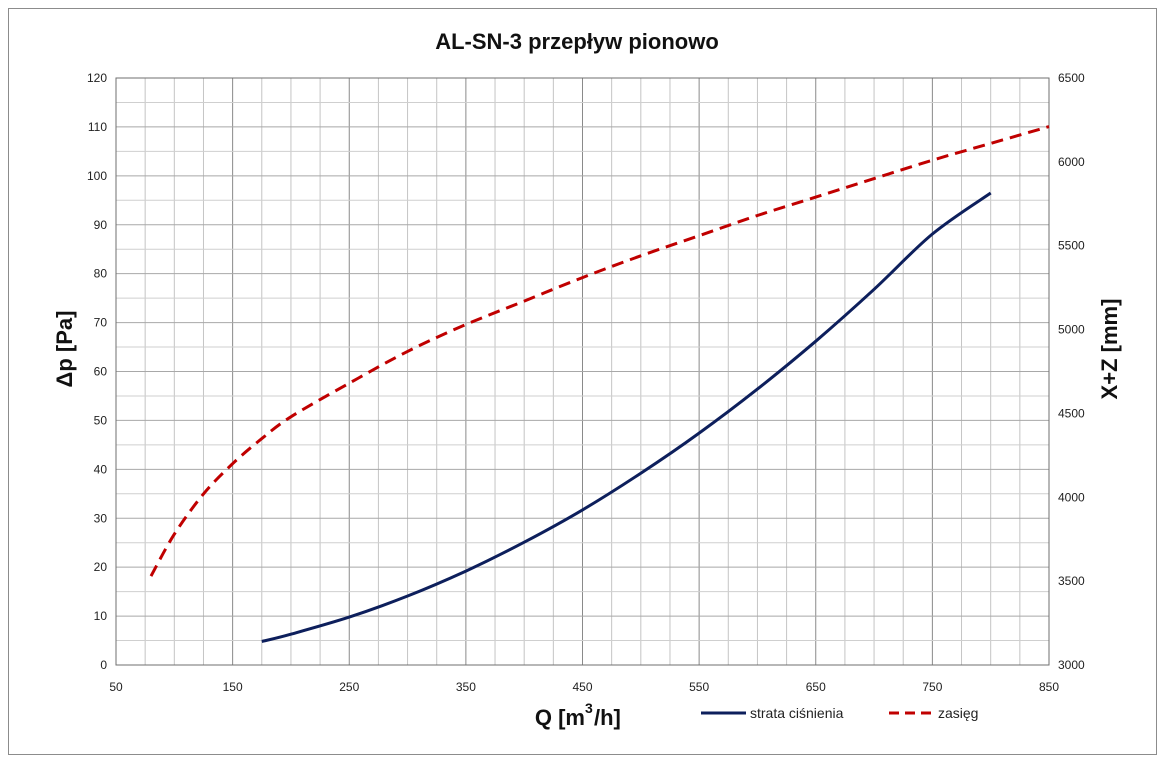  Describe the element at coordinates (97, 176) in the screenshot. I see `y-tick-label: 100` at that location.